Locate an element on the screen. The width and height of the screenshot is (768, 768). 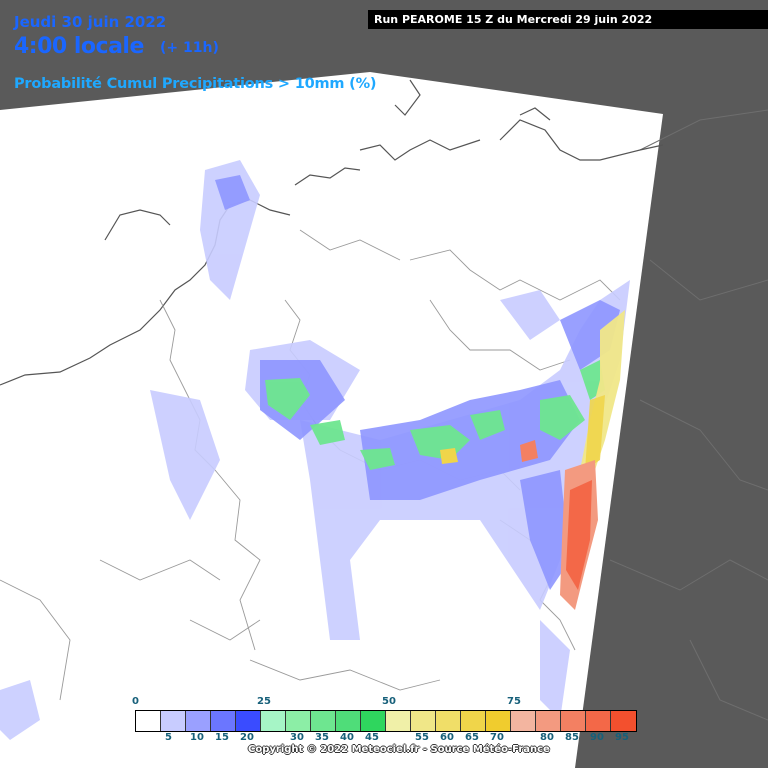
forecast-time: 4:00 locale is located at coordinates (79, 46).